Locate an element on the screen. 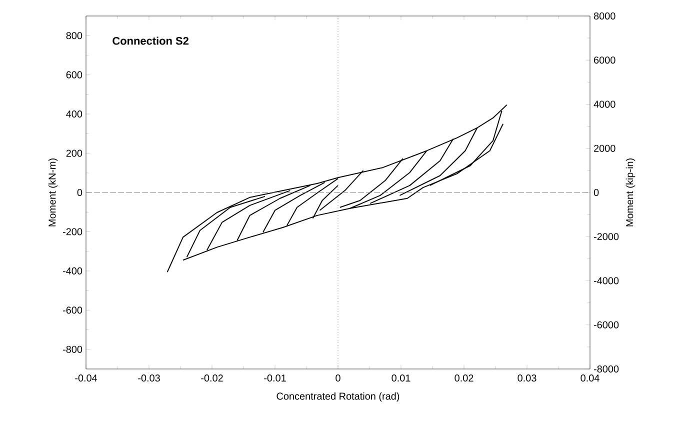  y-tick-label: 600 is located at coordinates (74, 74).